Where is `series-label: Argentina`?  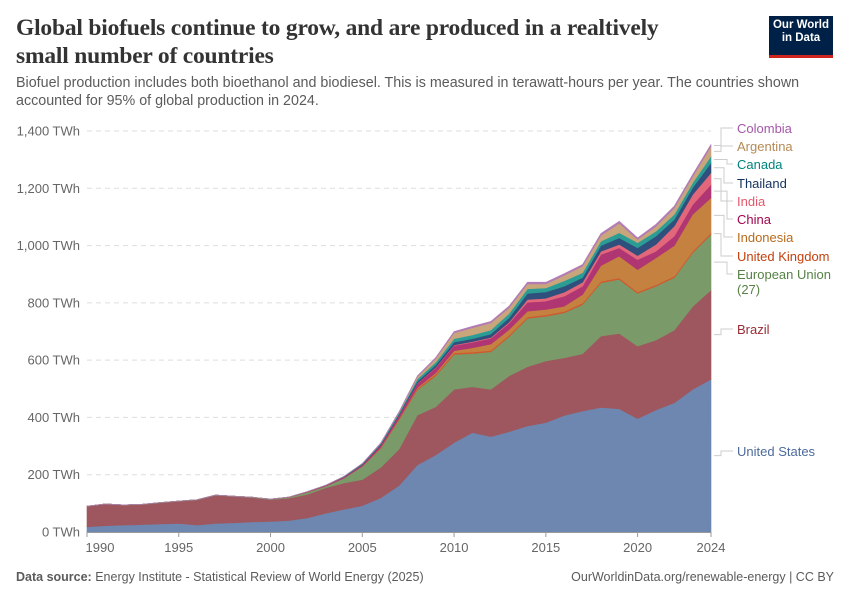 series-label: Argentina is located at coordinates (765, 146).